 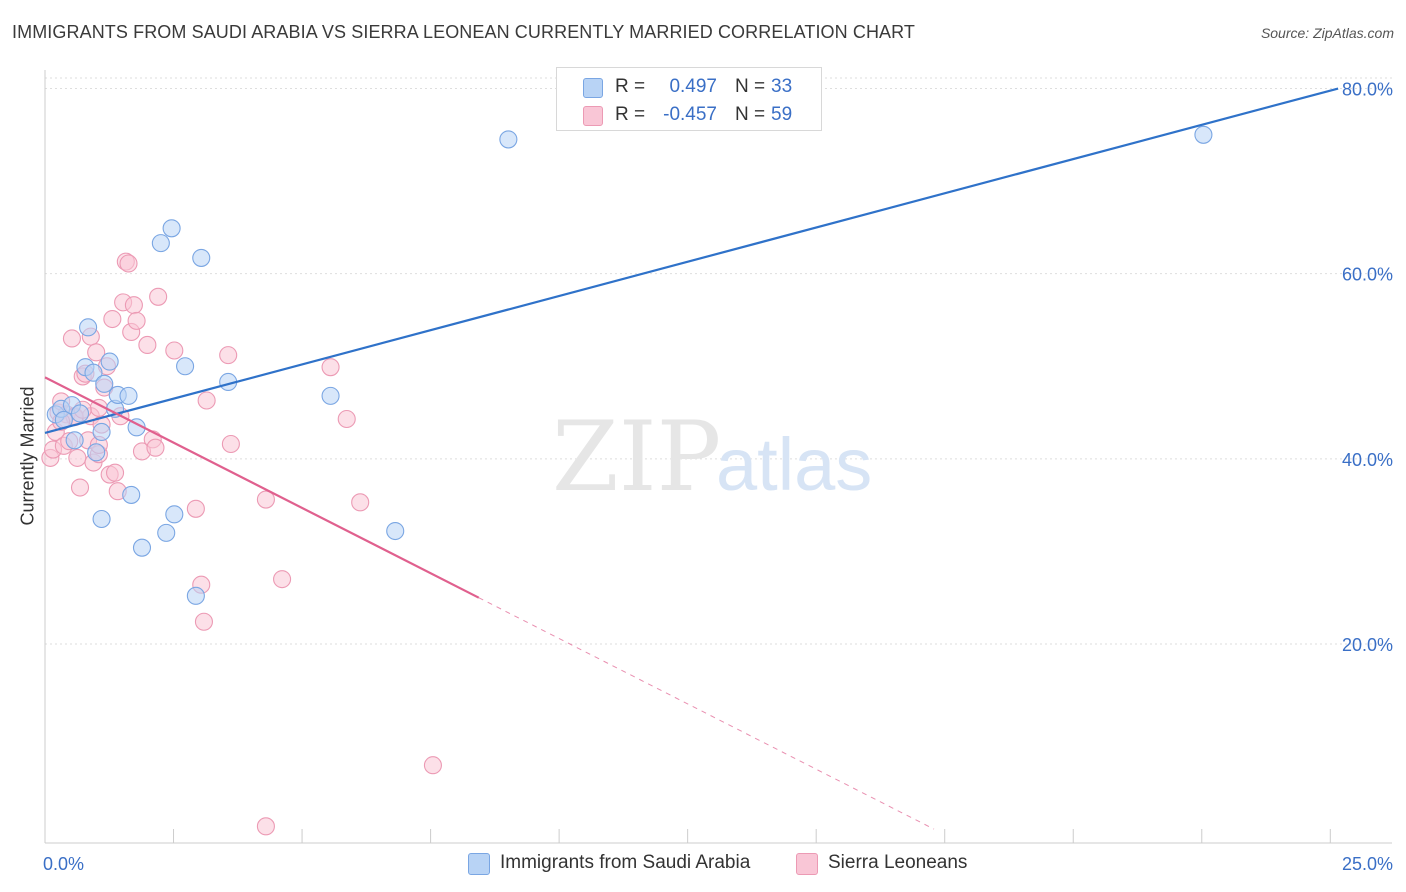 What do you see at coordinates (1367, 460) in the screenshot?
I see `y-tick-label: 40.0%` at bounding box center [1367, 460].